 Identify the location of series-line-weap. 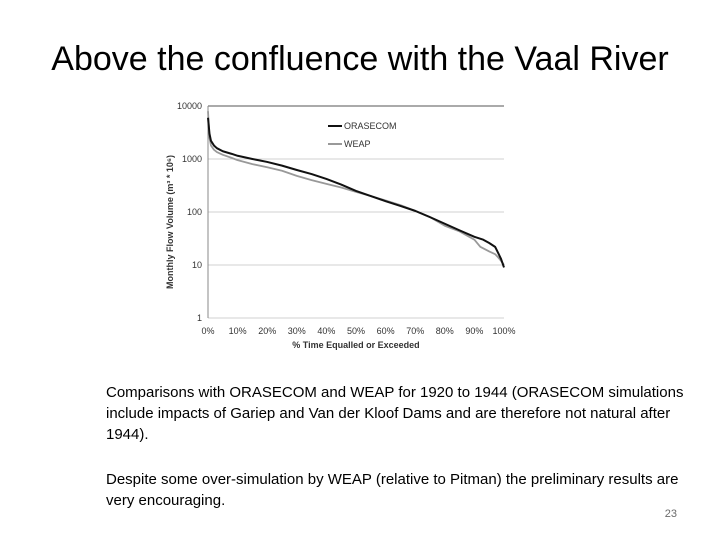
(356, 188).